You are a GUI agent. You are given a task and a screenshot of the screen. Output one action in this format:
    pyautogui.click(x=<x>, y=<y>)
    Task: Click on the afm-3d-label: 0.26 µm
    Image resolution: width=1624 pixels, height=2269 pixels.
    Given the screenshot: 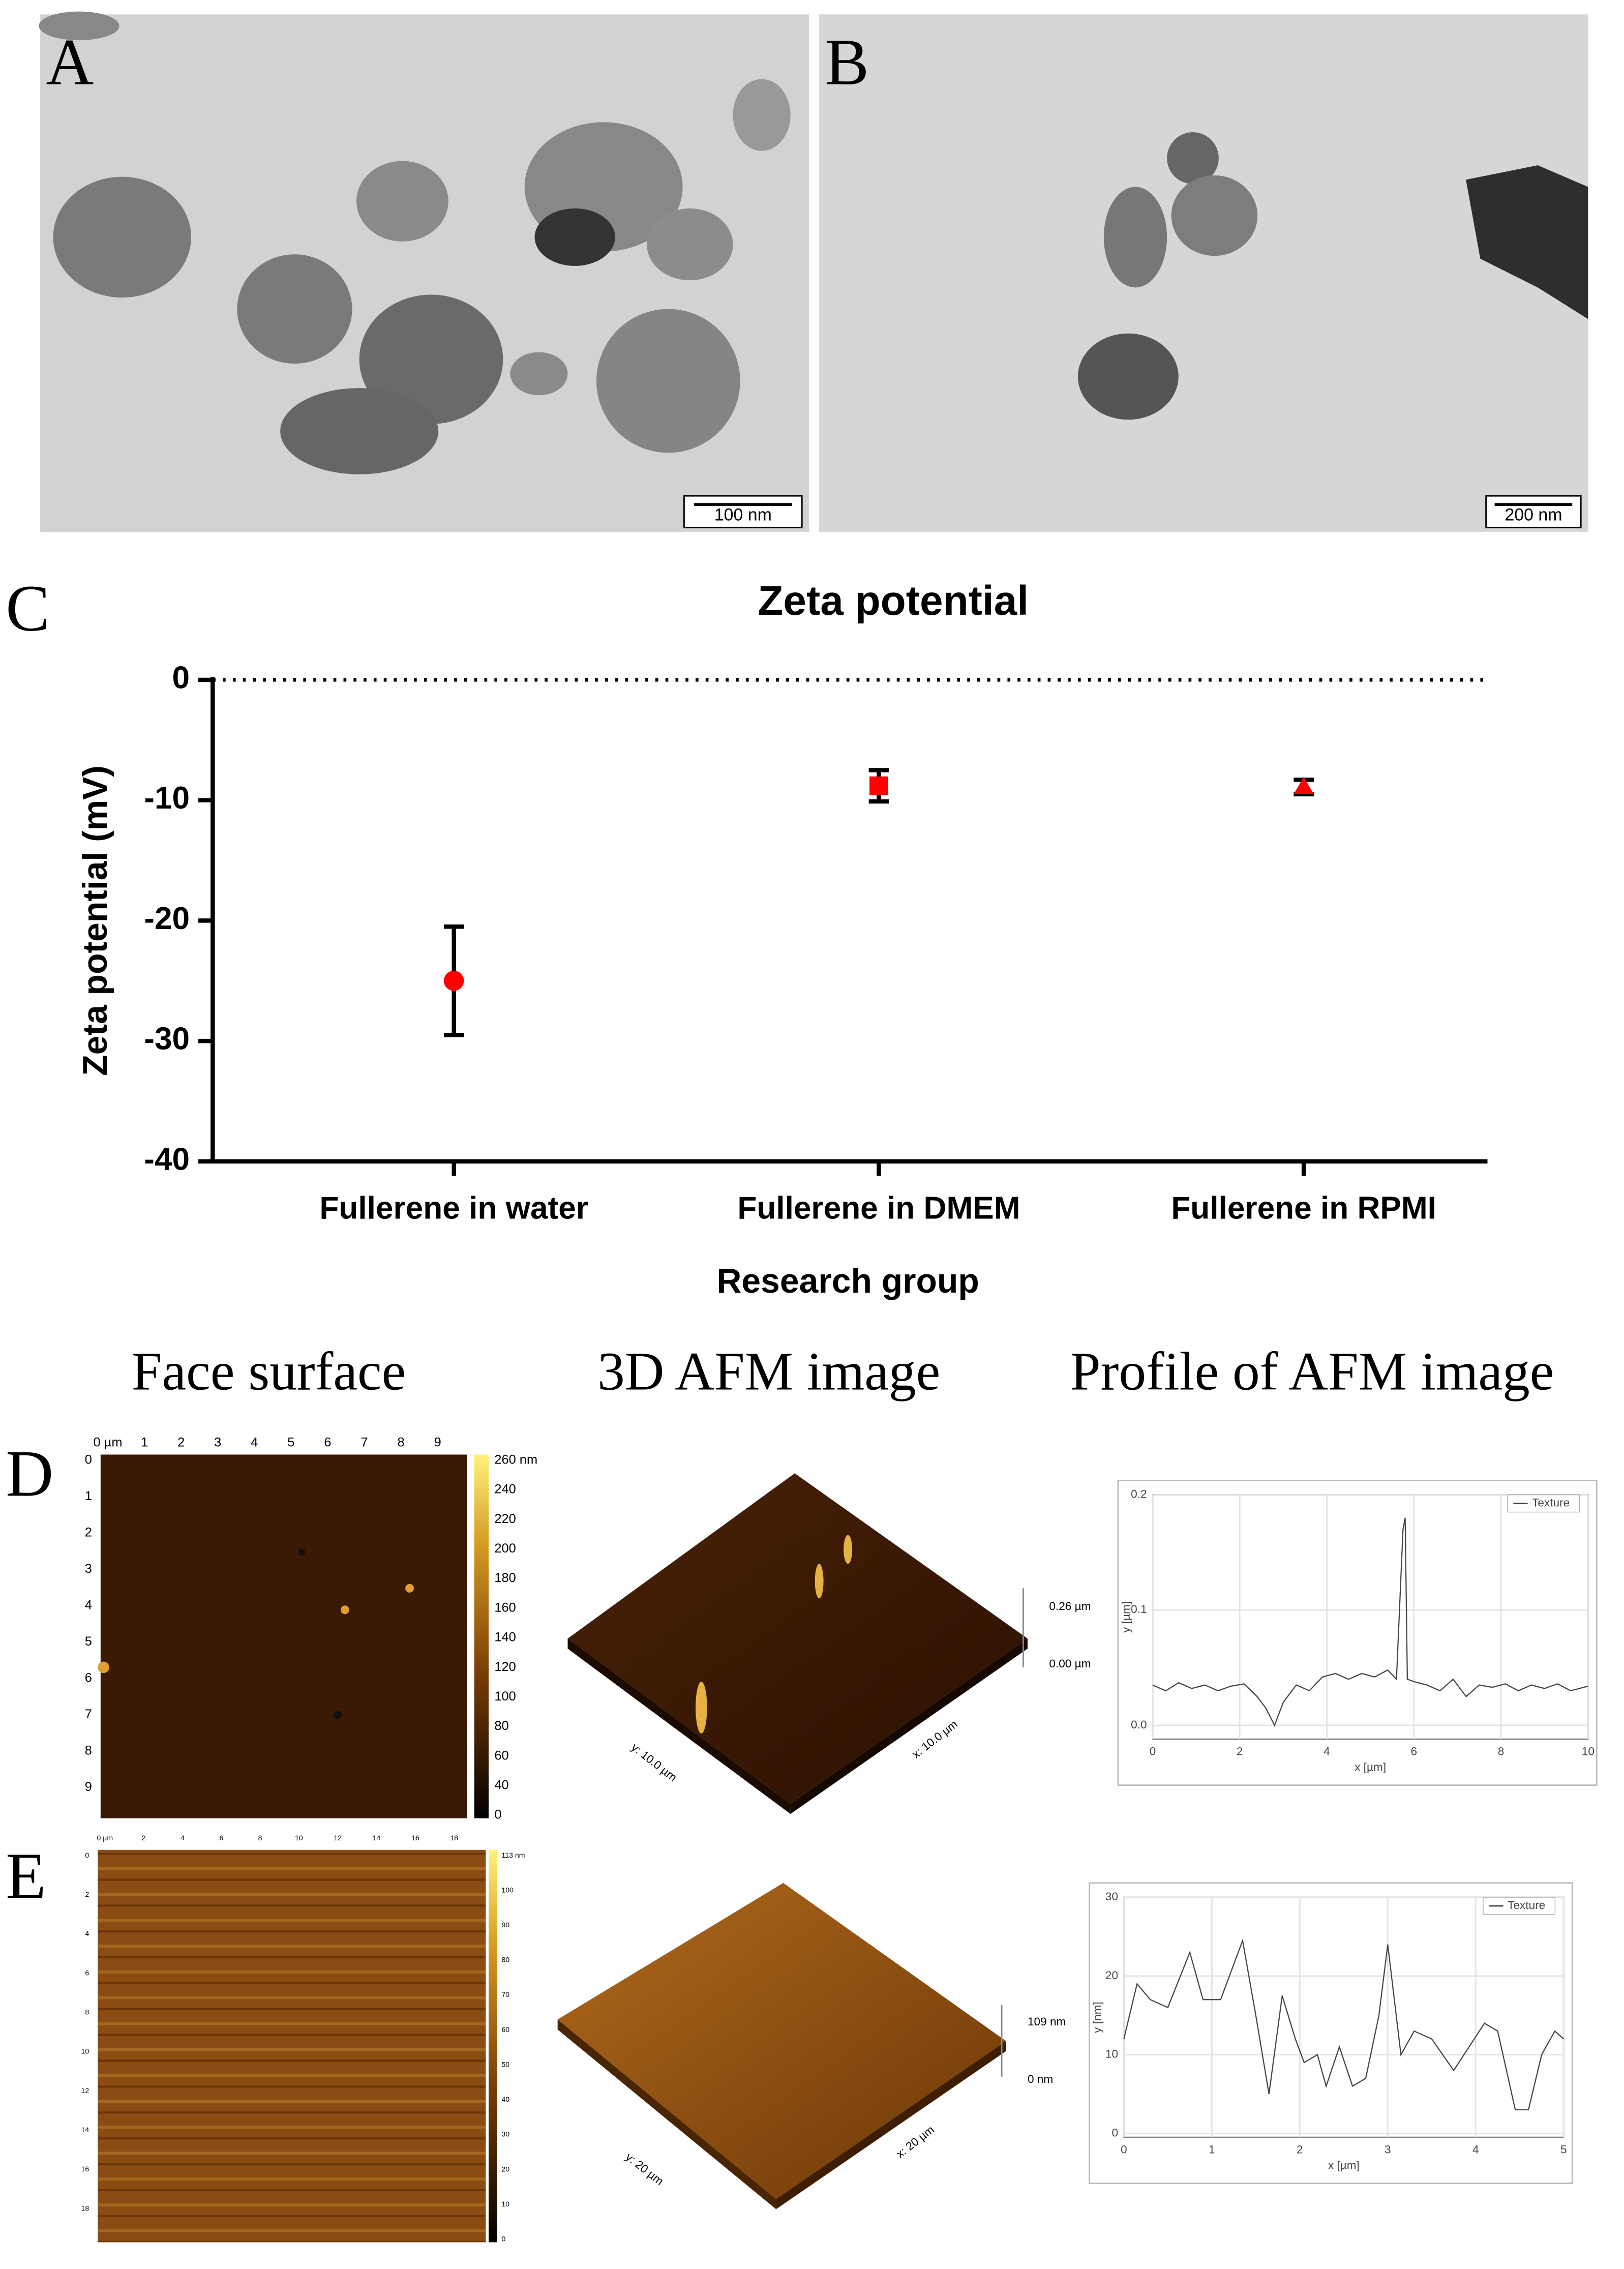 What is the action you would take?
    pyautogui.click(x=1070, y=1606)
    